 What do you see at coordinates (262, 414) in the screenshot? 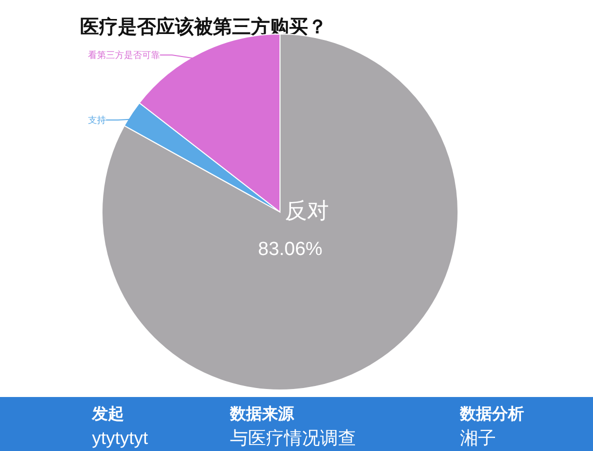
I see `text: 数据来源` at bounding box center [262, 414].